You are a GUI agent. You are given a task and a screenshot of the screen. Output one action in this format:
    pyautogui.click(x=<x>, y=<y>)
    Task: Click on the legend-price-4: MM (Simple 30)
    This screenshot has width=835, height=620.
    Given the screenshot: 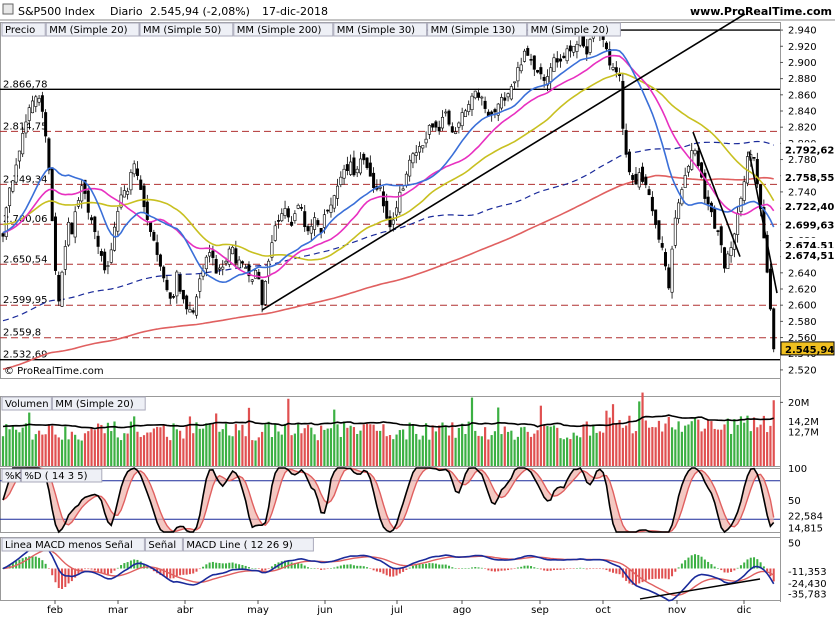 What is the action you would take?
    pyautogui.click(x=376, y=30)
    